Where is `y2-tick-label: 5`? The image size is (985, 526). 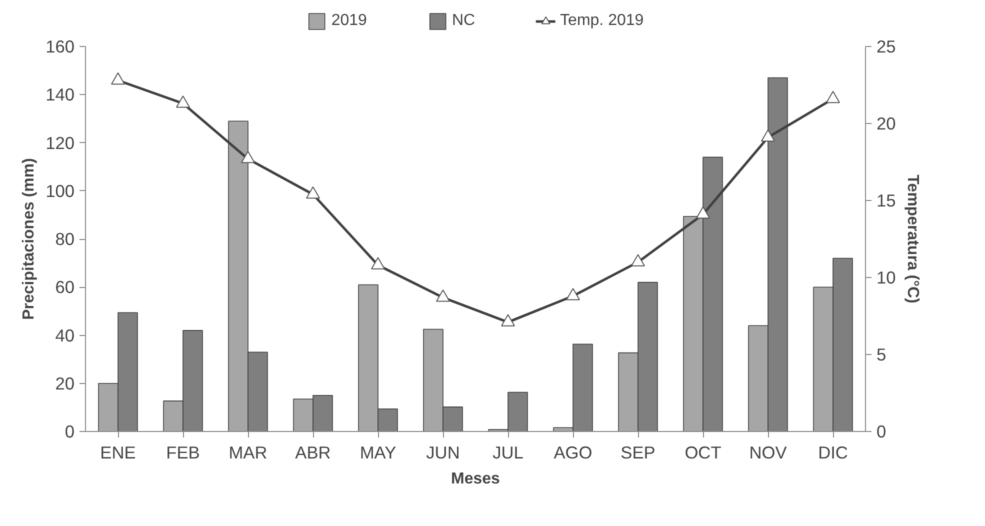 y2-tick-label: 5 is located at coordinates (881, 354).